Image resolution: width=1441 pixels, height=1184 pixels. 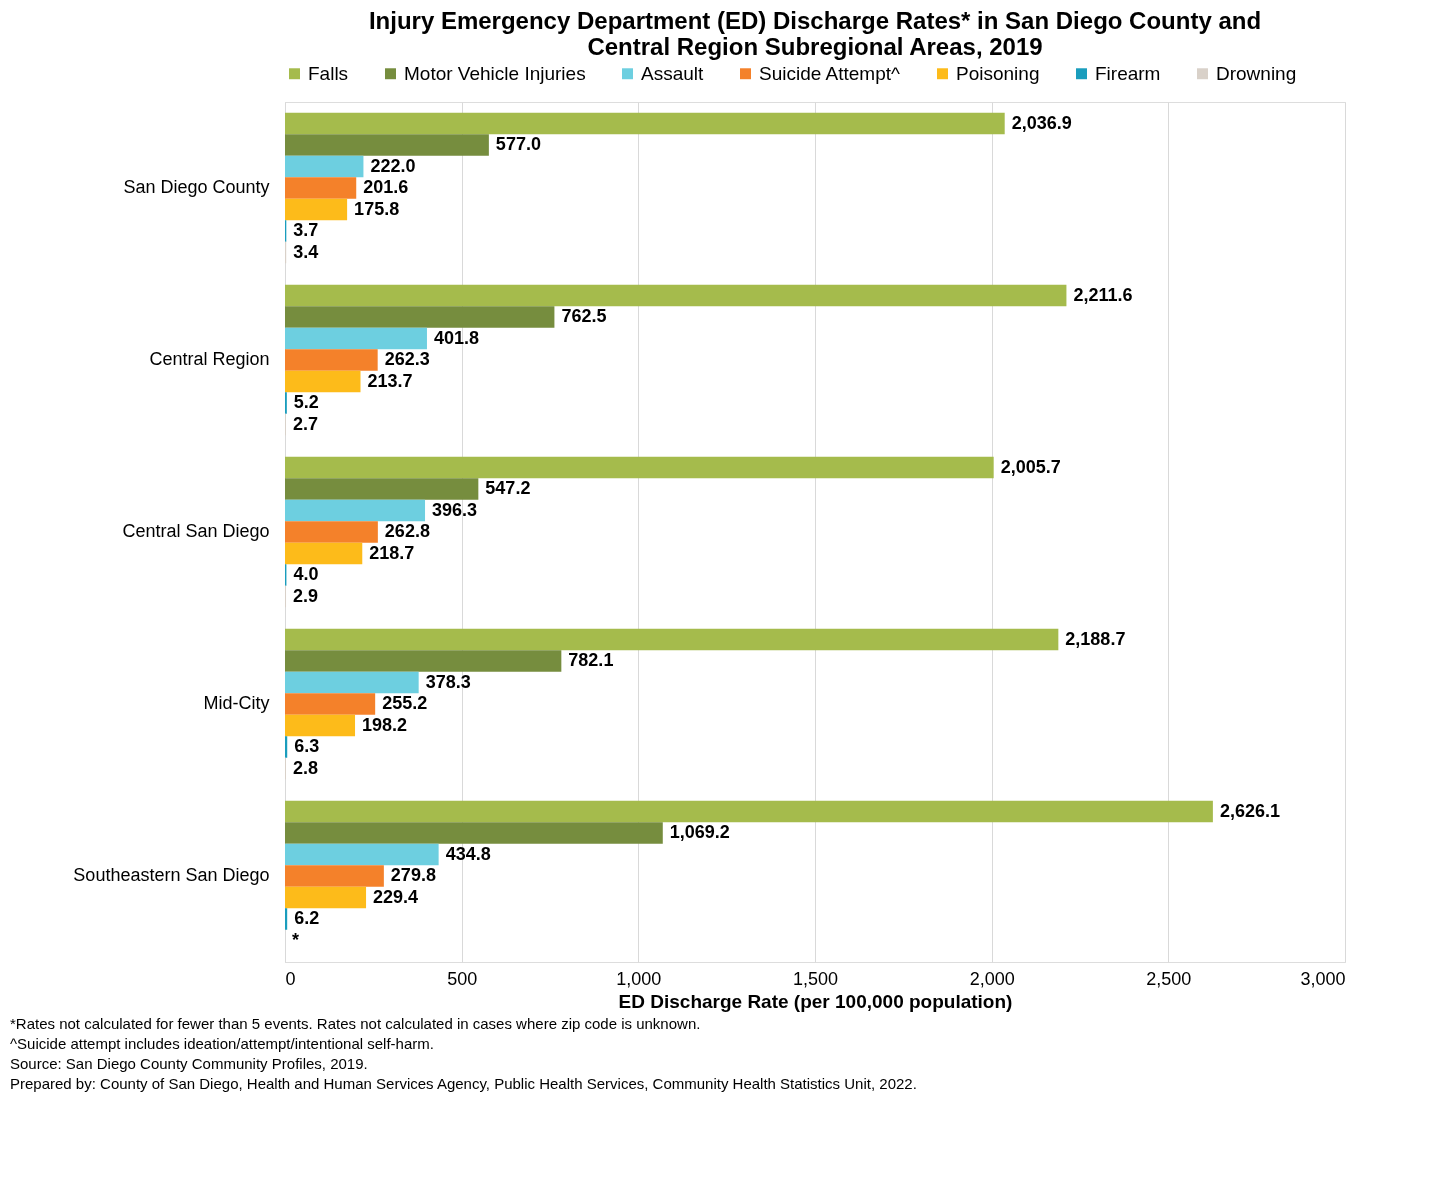 I want to click on data-label: 3.4, so click(x=306, y=251).